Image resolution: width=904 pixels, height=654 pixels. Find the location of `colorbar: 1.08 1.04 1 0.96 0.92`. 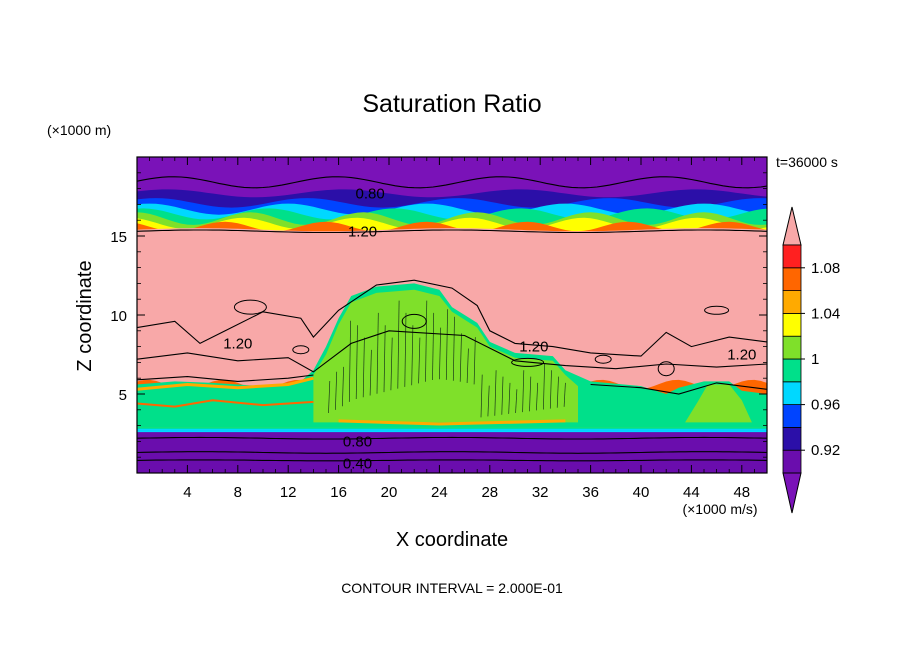

colorbar: 1.08 1.04 1 0.96 0.92 is located at coordinates (811, 360).